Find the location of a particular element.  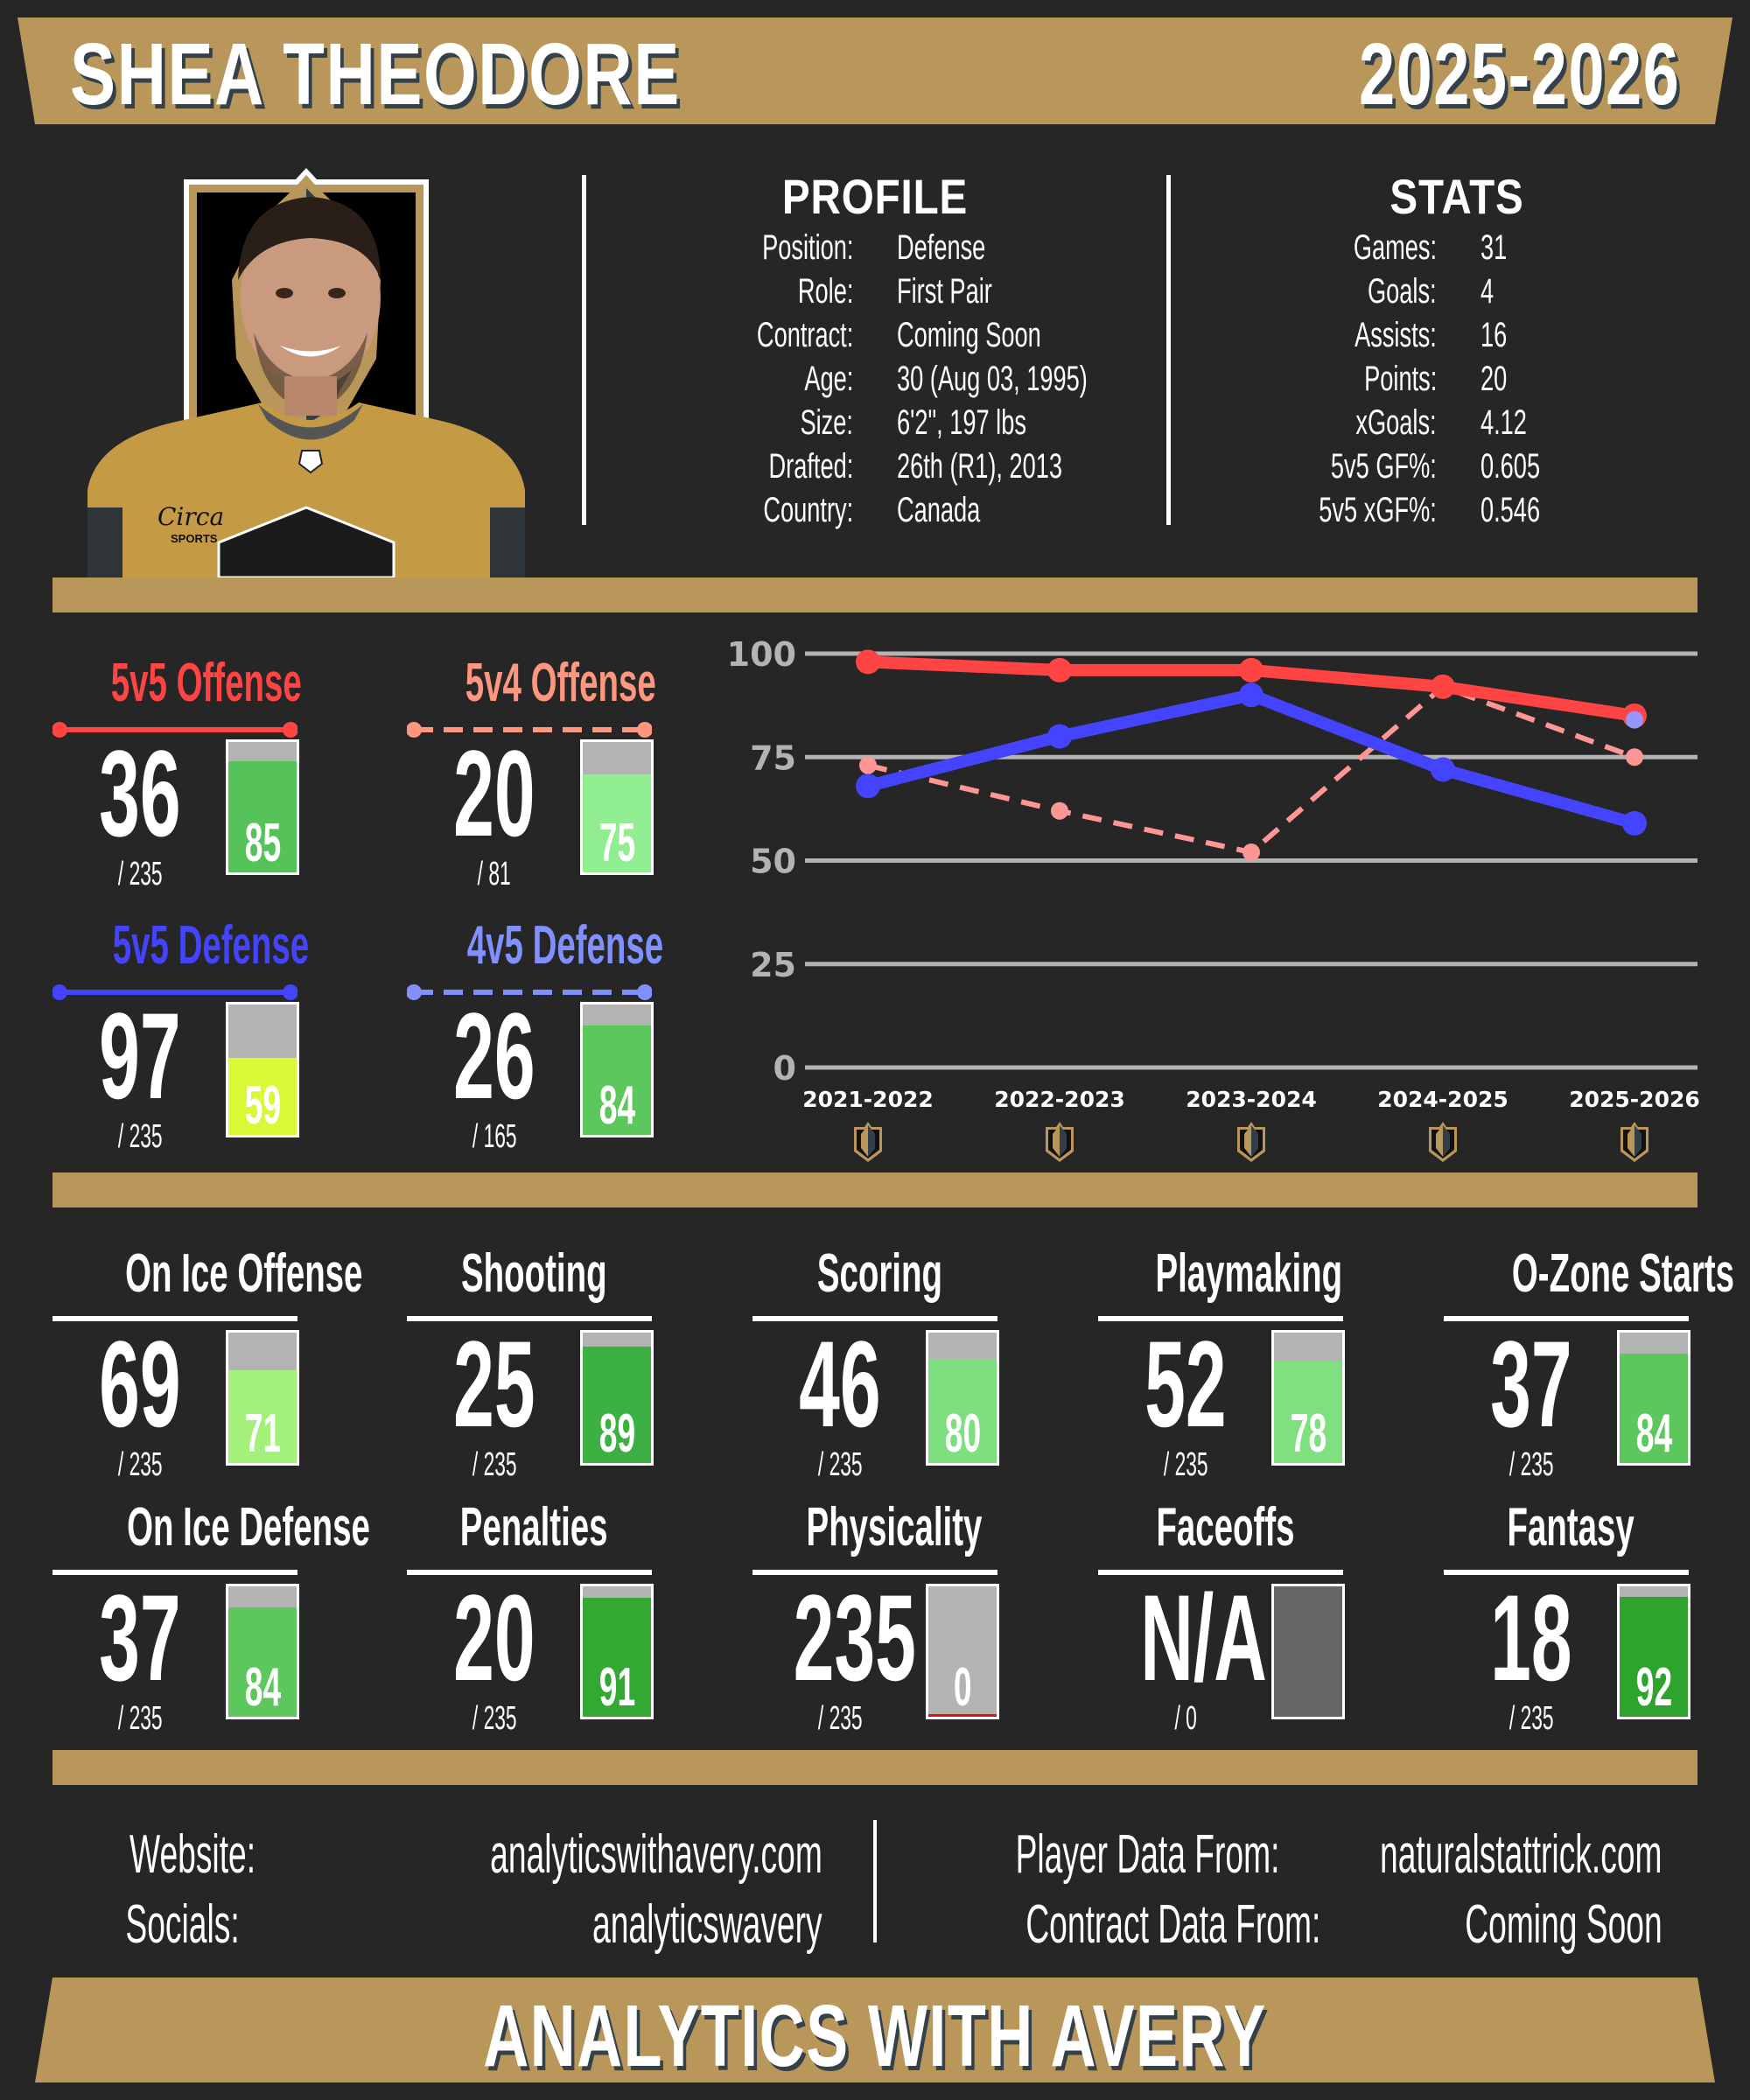

stats-row-value: 4 is located at coordinates (1487, 291).